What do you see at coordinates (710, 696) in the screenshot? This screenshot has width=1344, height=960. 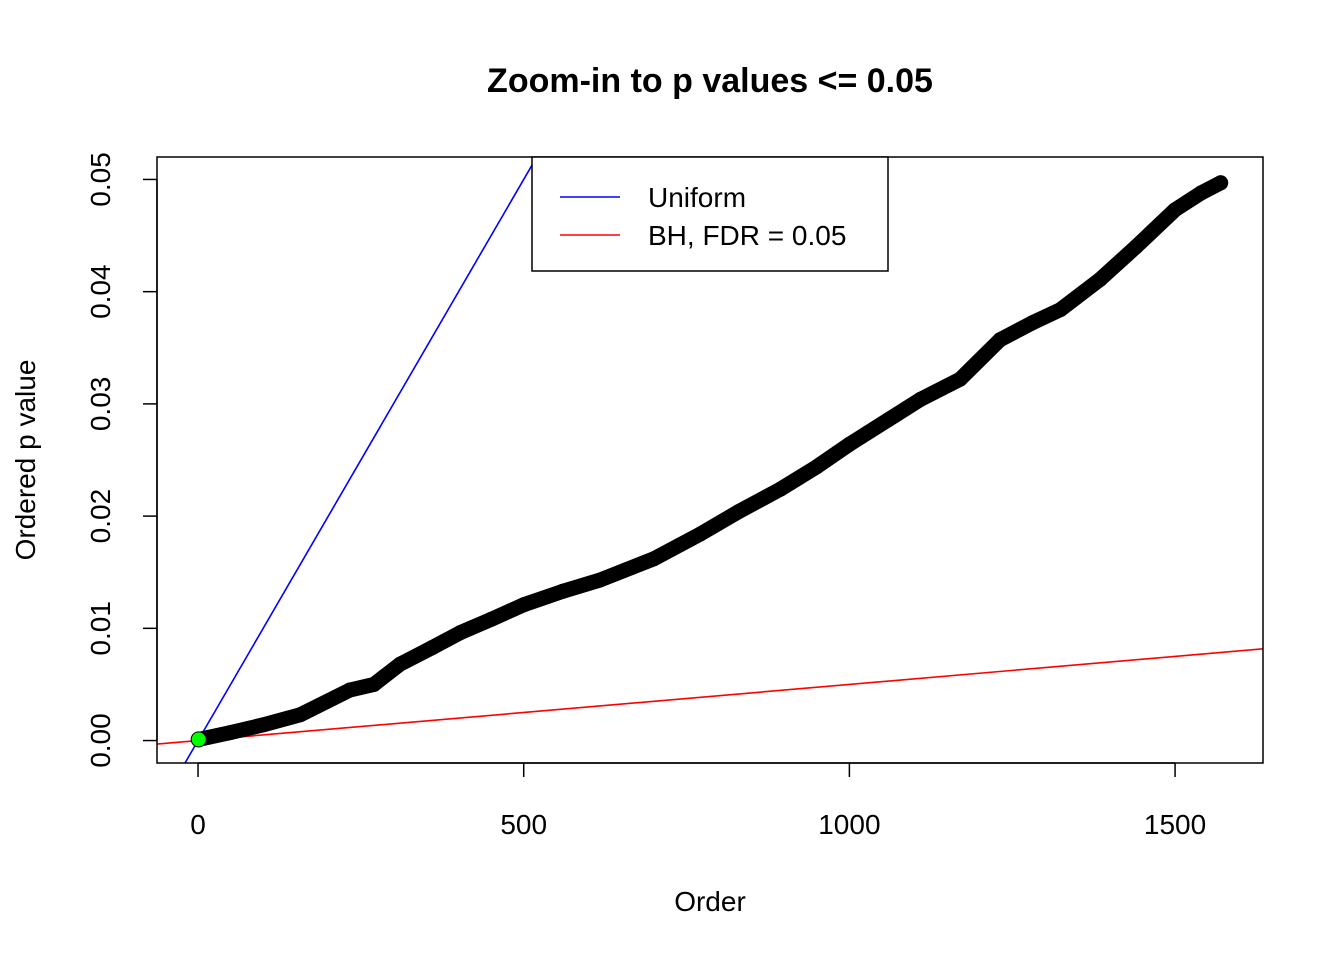 I see `bh-line` at bounding box center [710, 696].